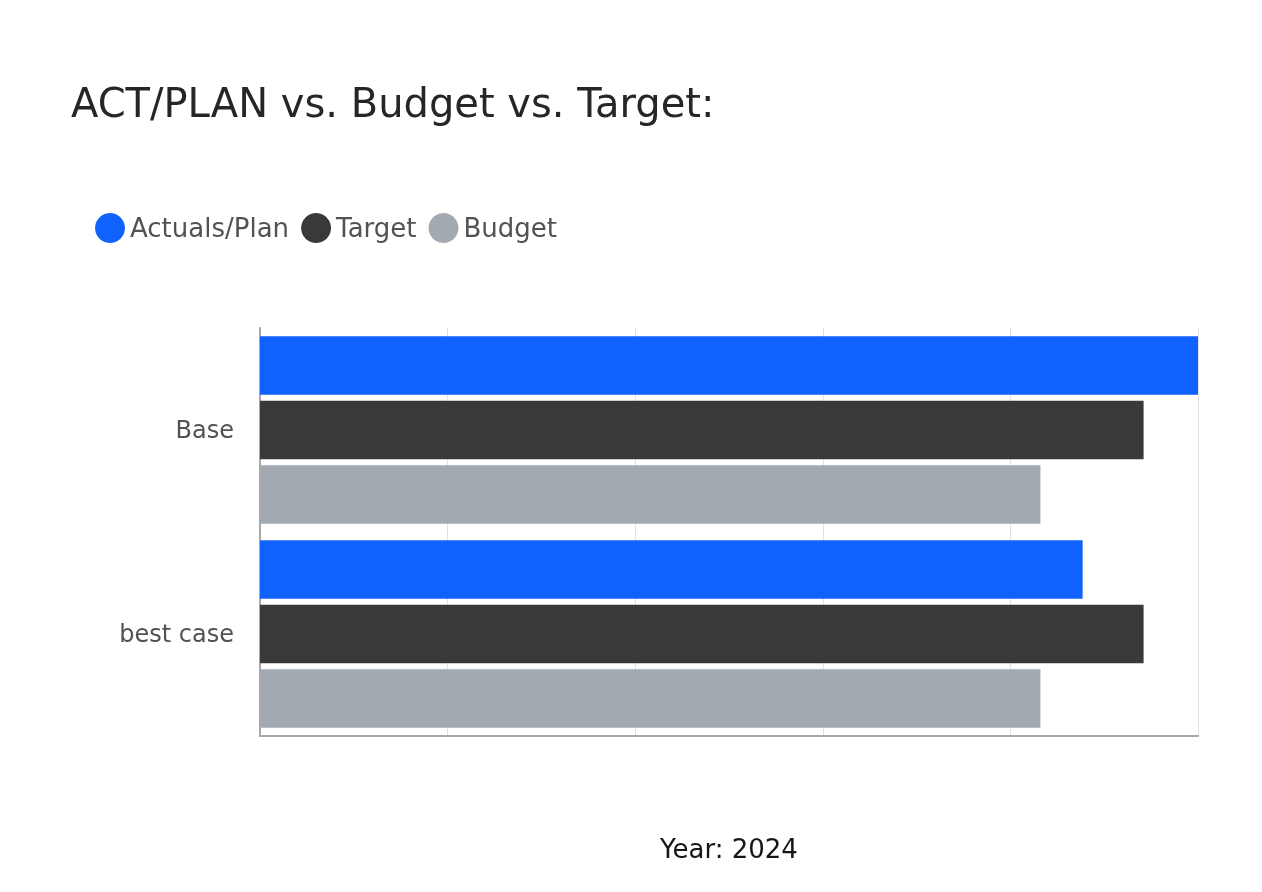  What do you see at coordinates (204, 430) in the screenshot?
I see `y-tick-label: Base` at bounding box center [204, 430].